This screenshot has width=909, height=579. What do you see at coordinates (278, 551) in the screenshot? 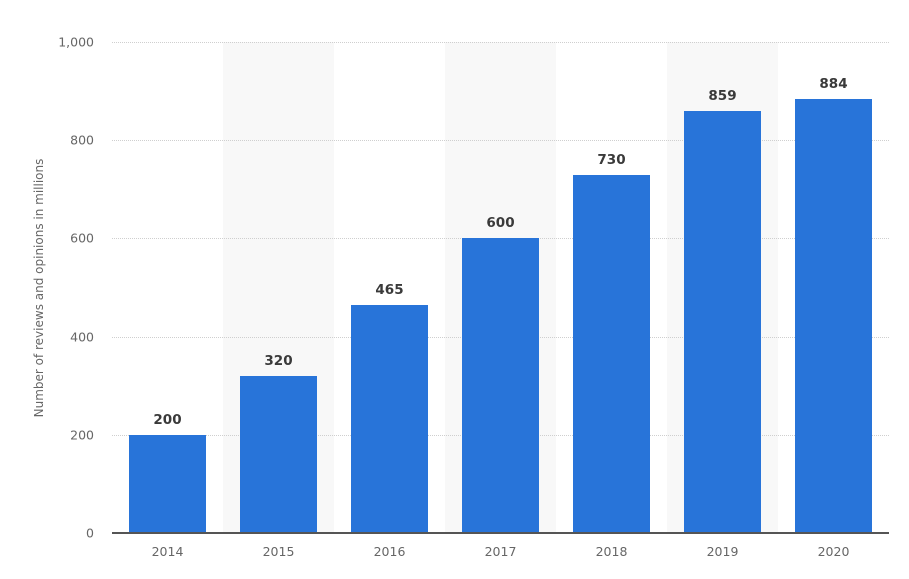
I see `x-tick-label: 2015` at bounding box center [278, 551].